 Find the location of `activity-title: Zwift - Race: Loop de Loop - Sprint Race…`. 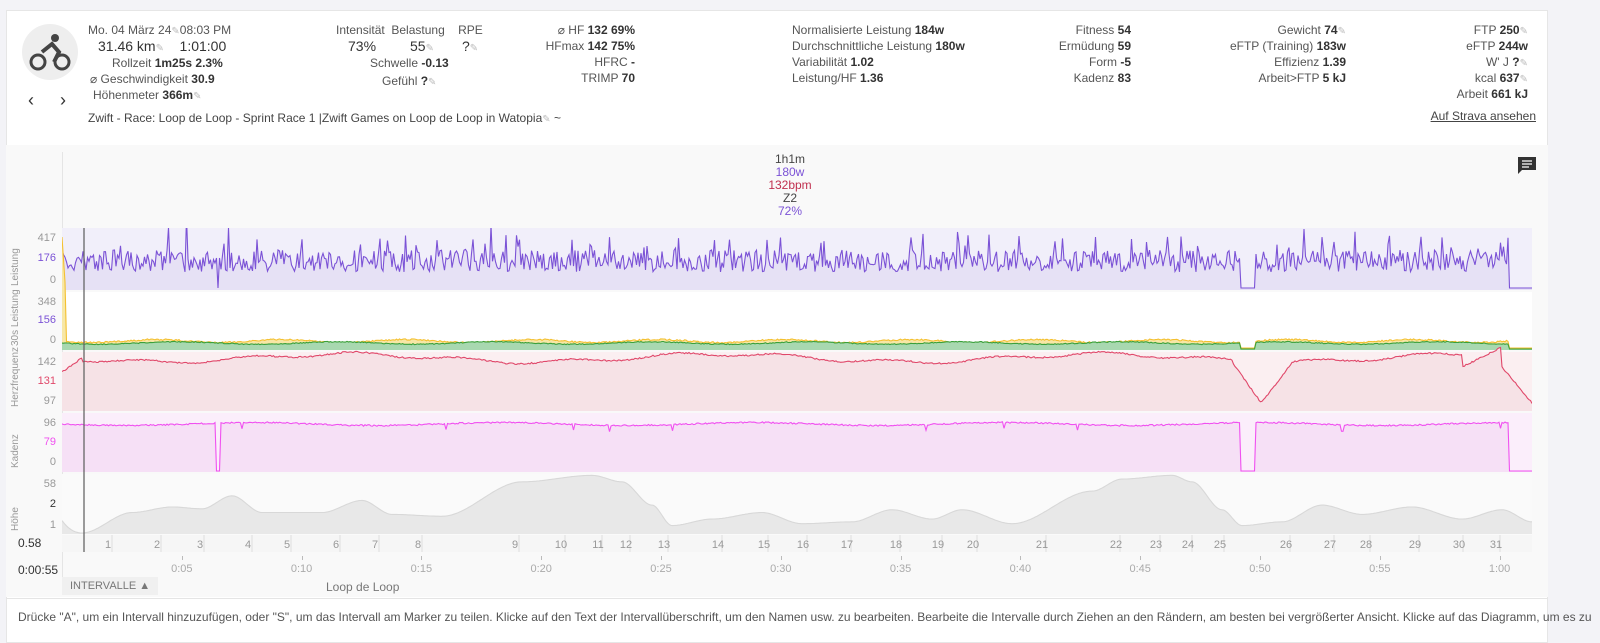

activity-title: Zwift - Race: Loop de Loop - Sprint Race… is located at coordinates (315, 118).